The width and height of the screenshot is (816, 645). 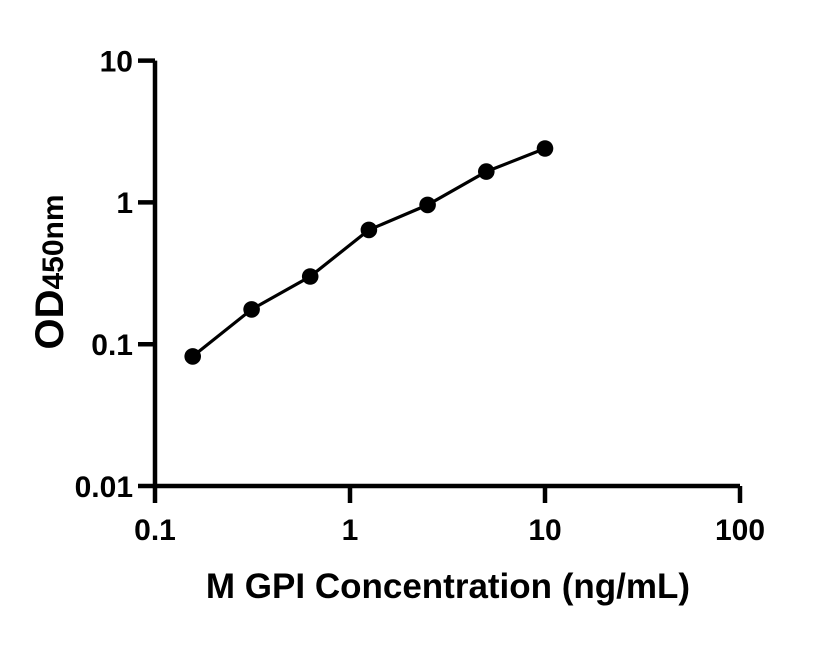 I want to click on y-tick-label: 1, so click(x=124, y=203).